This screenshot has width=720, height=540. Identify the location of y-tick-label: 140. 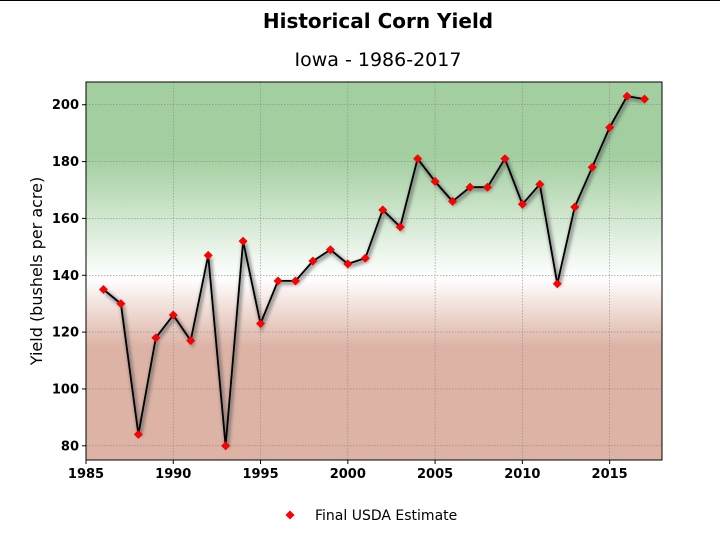
(65, 276).